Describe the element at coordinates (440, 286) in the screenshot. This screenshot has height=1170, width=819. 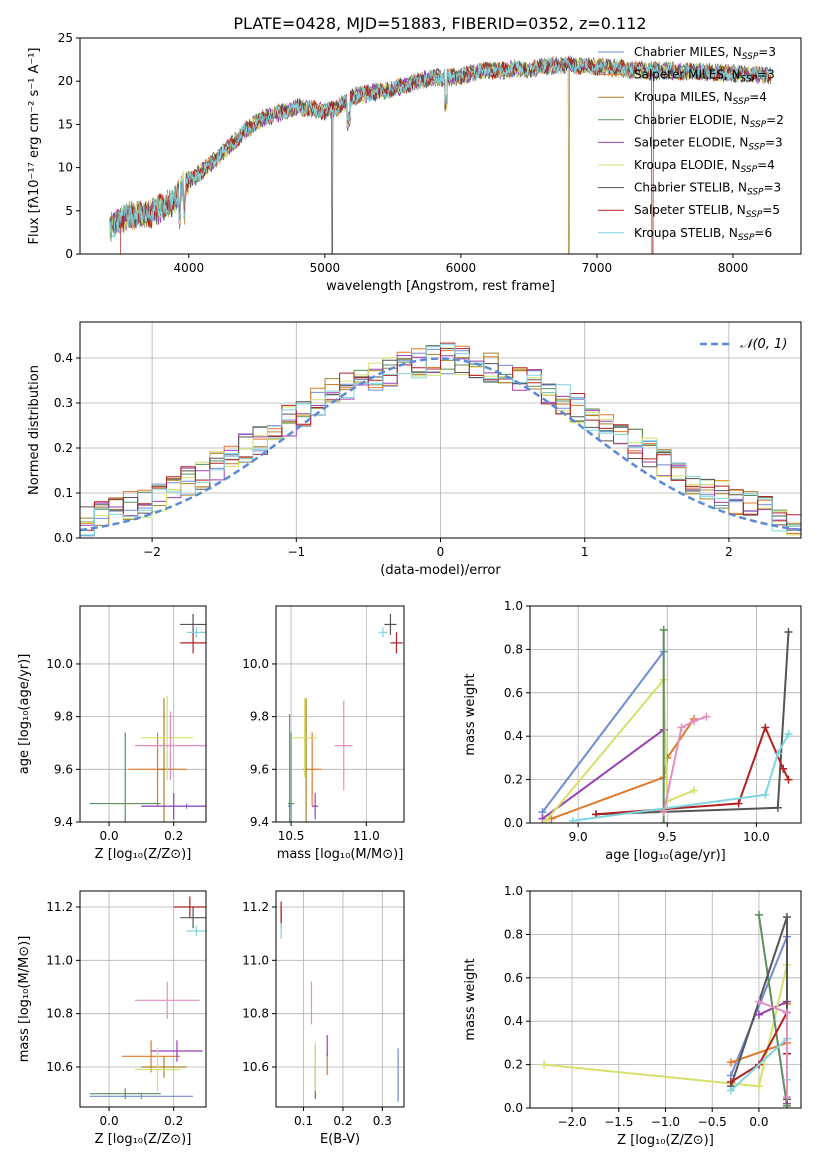
I see `x-axis-label: wavelength [Angstrom, rest frame]` at that location.